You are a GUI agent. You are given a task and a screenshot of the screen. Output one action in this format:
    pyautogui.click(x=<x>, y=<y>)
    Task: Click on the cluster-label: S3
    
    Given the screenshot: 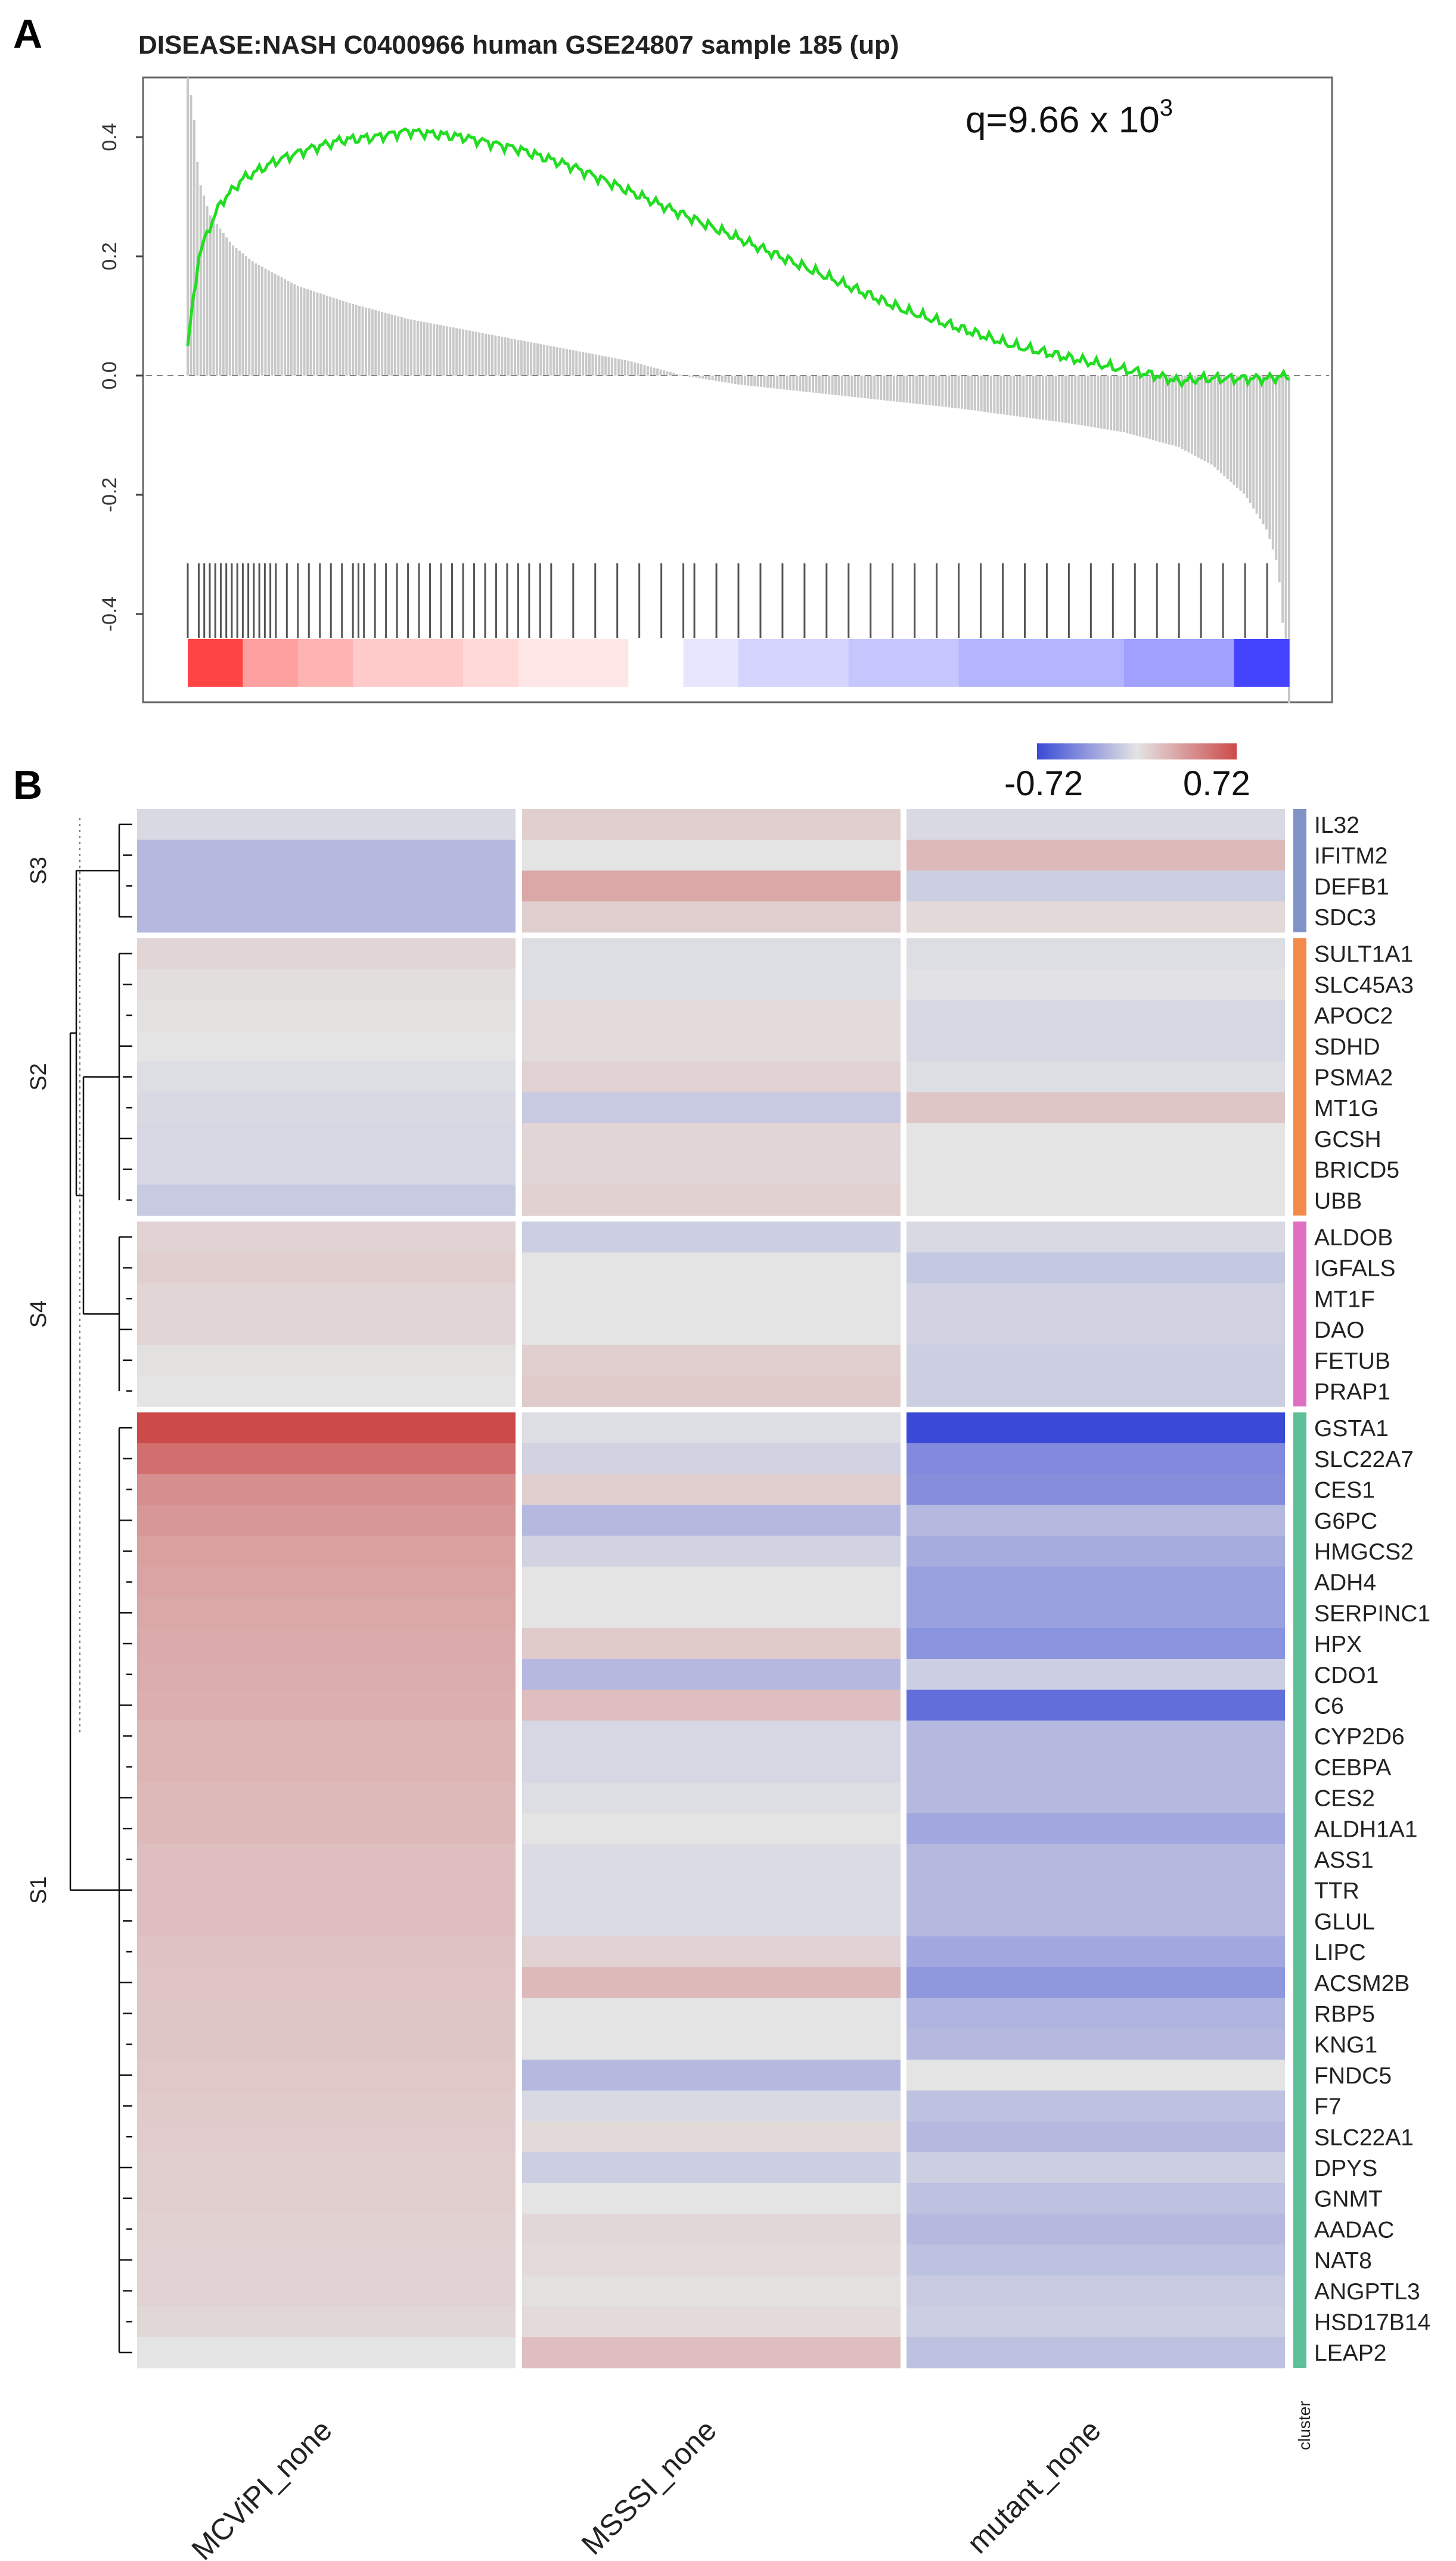 What is the action you would take?
    pyautogui.click(x=38, y=871)
    